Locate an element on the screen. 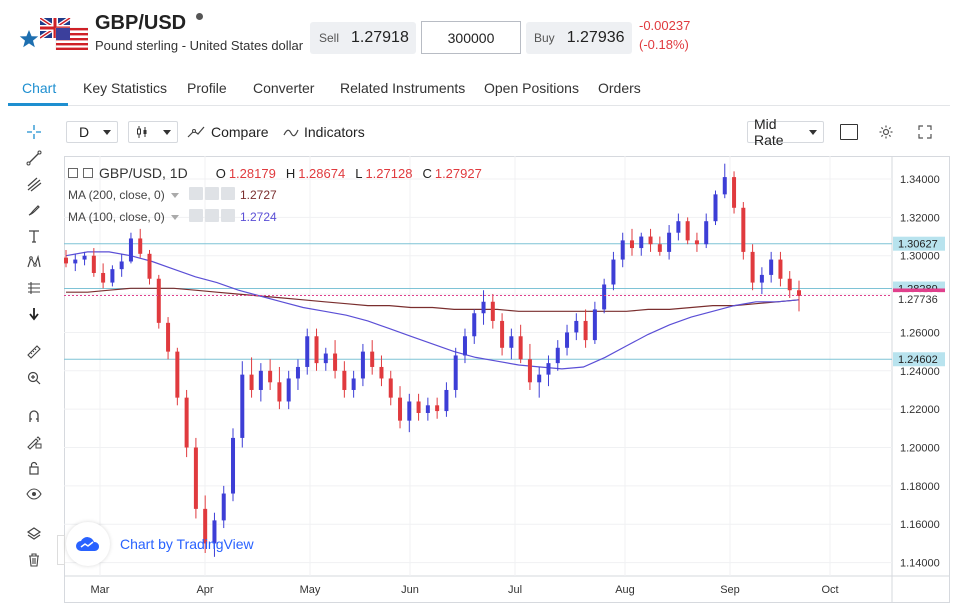 This screenshot has width=954, height=605. ma200-controls is located at coordinates (211, 195).